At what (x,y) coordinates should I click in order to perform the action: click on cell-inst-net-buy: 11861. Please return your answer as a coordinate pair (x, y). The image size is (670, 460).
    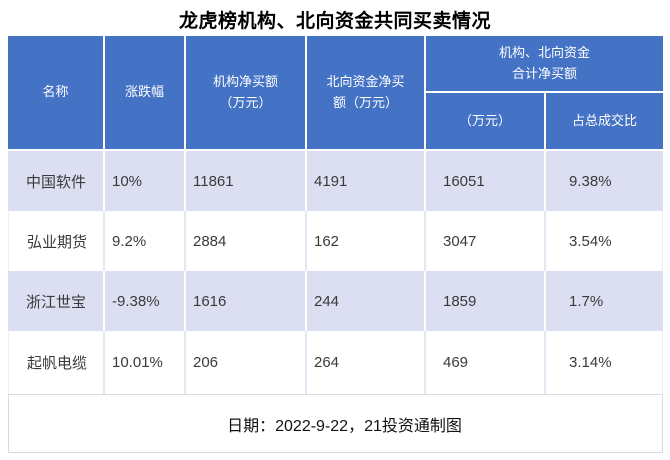
    Looking at the image, I should click on (246, 181).